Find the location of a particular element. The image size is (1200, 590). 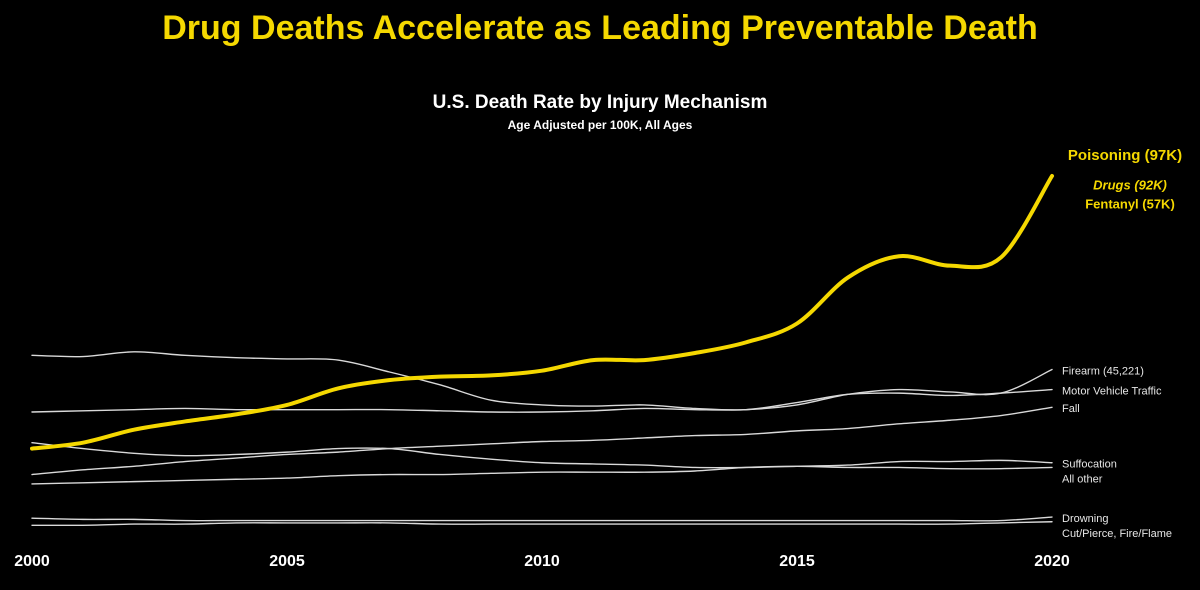

series-label: Firearm (45,221) is located at coordinates (1103, 371).